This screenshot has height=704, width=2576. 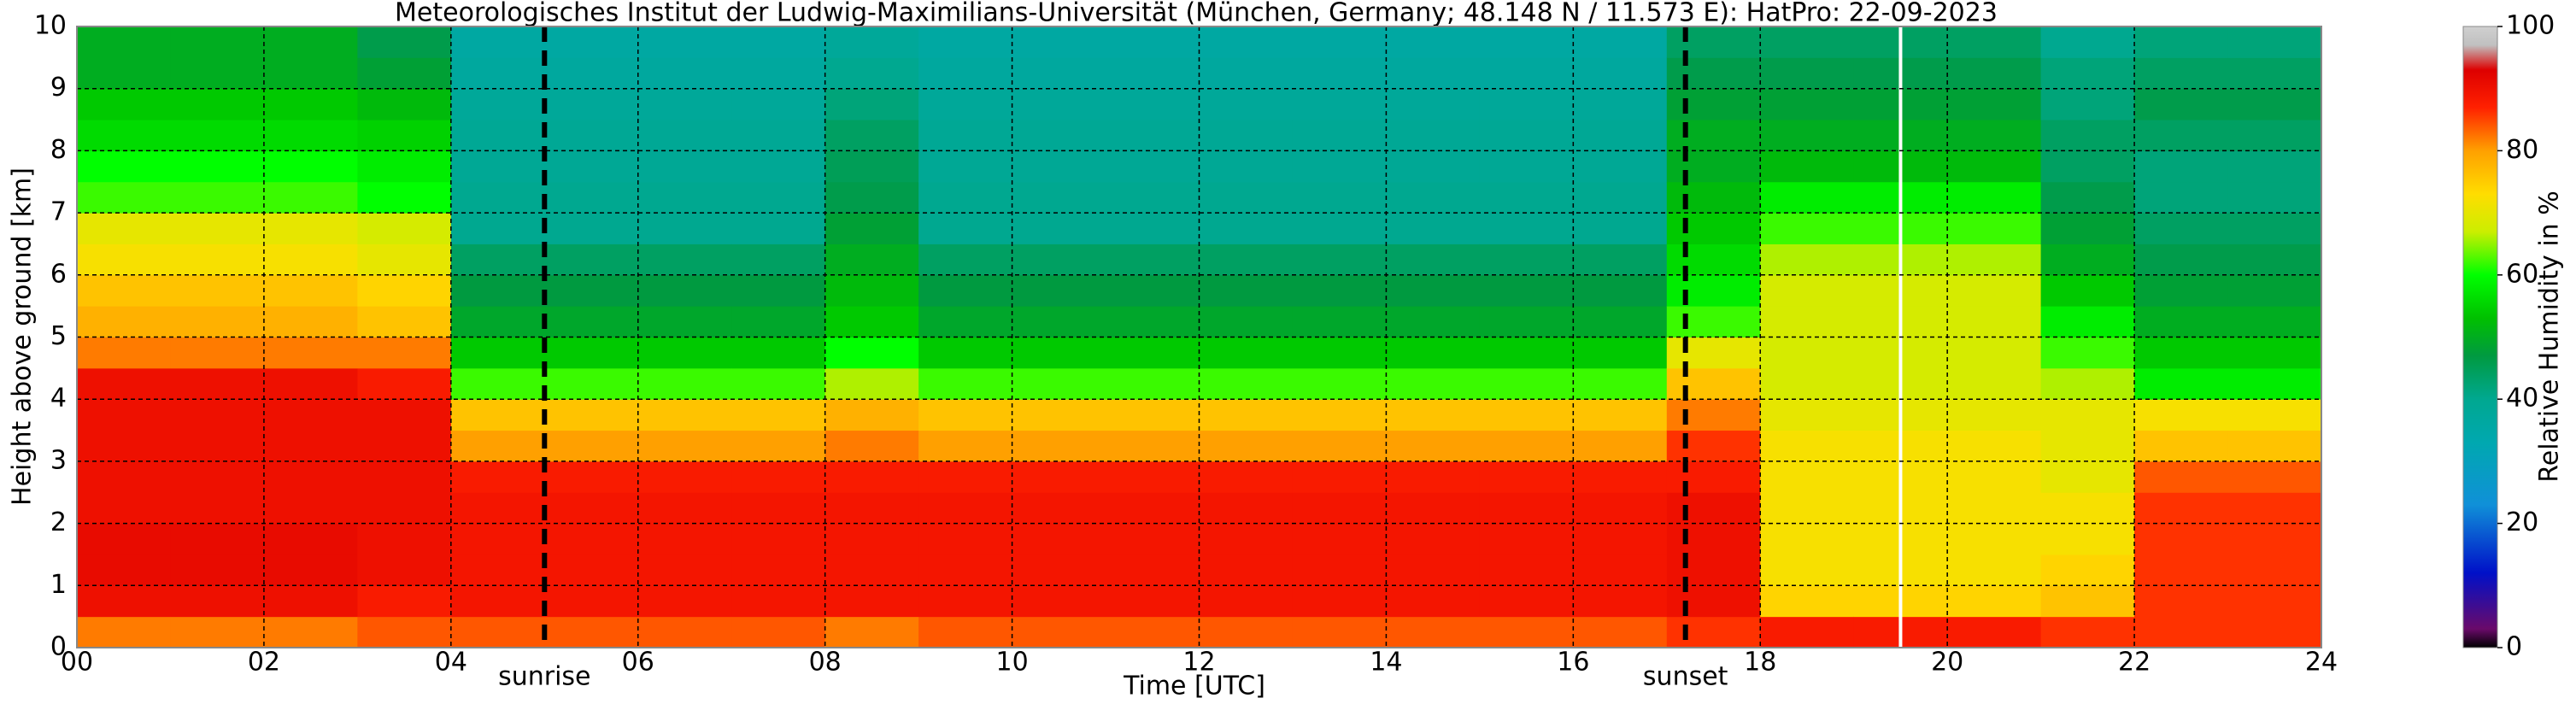 What do you see at coordinates (59, 150) in the screenshot?
I see `y-tick-label: 8` at bounding box center [59, 150].